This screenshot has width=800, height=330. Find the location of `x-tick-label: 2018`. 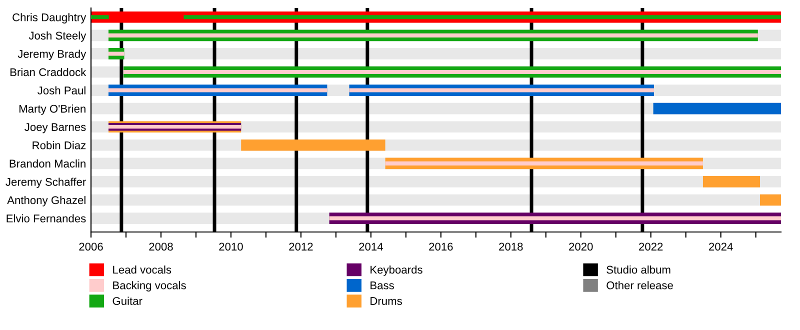

x-tick-label: 2018 is located at coordinates (511, 246).